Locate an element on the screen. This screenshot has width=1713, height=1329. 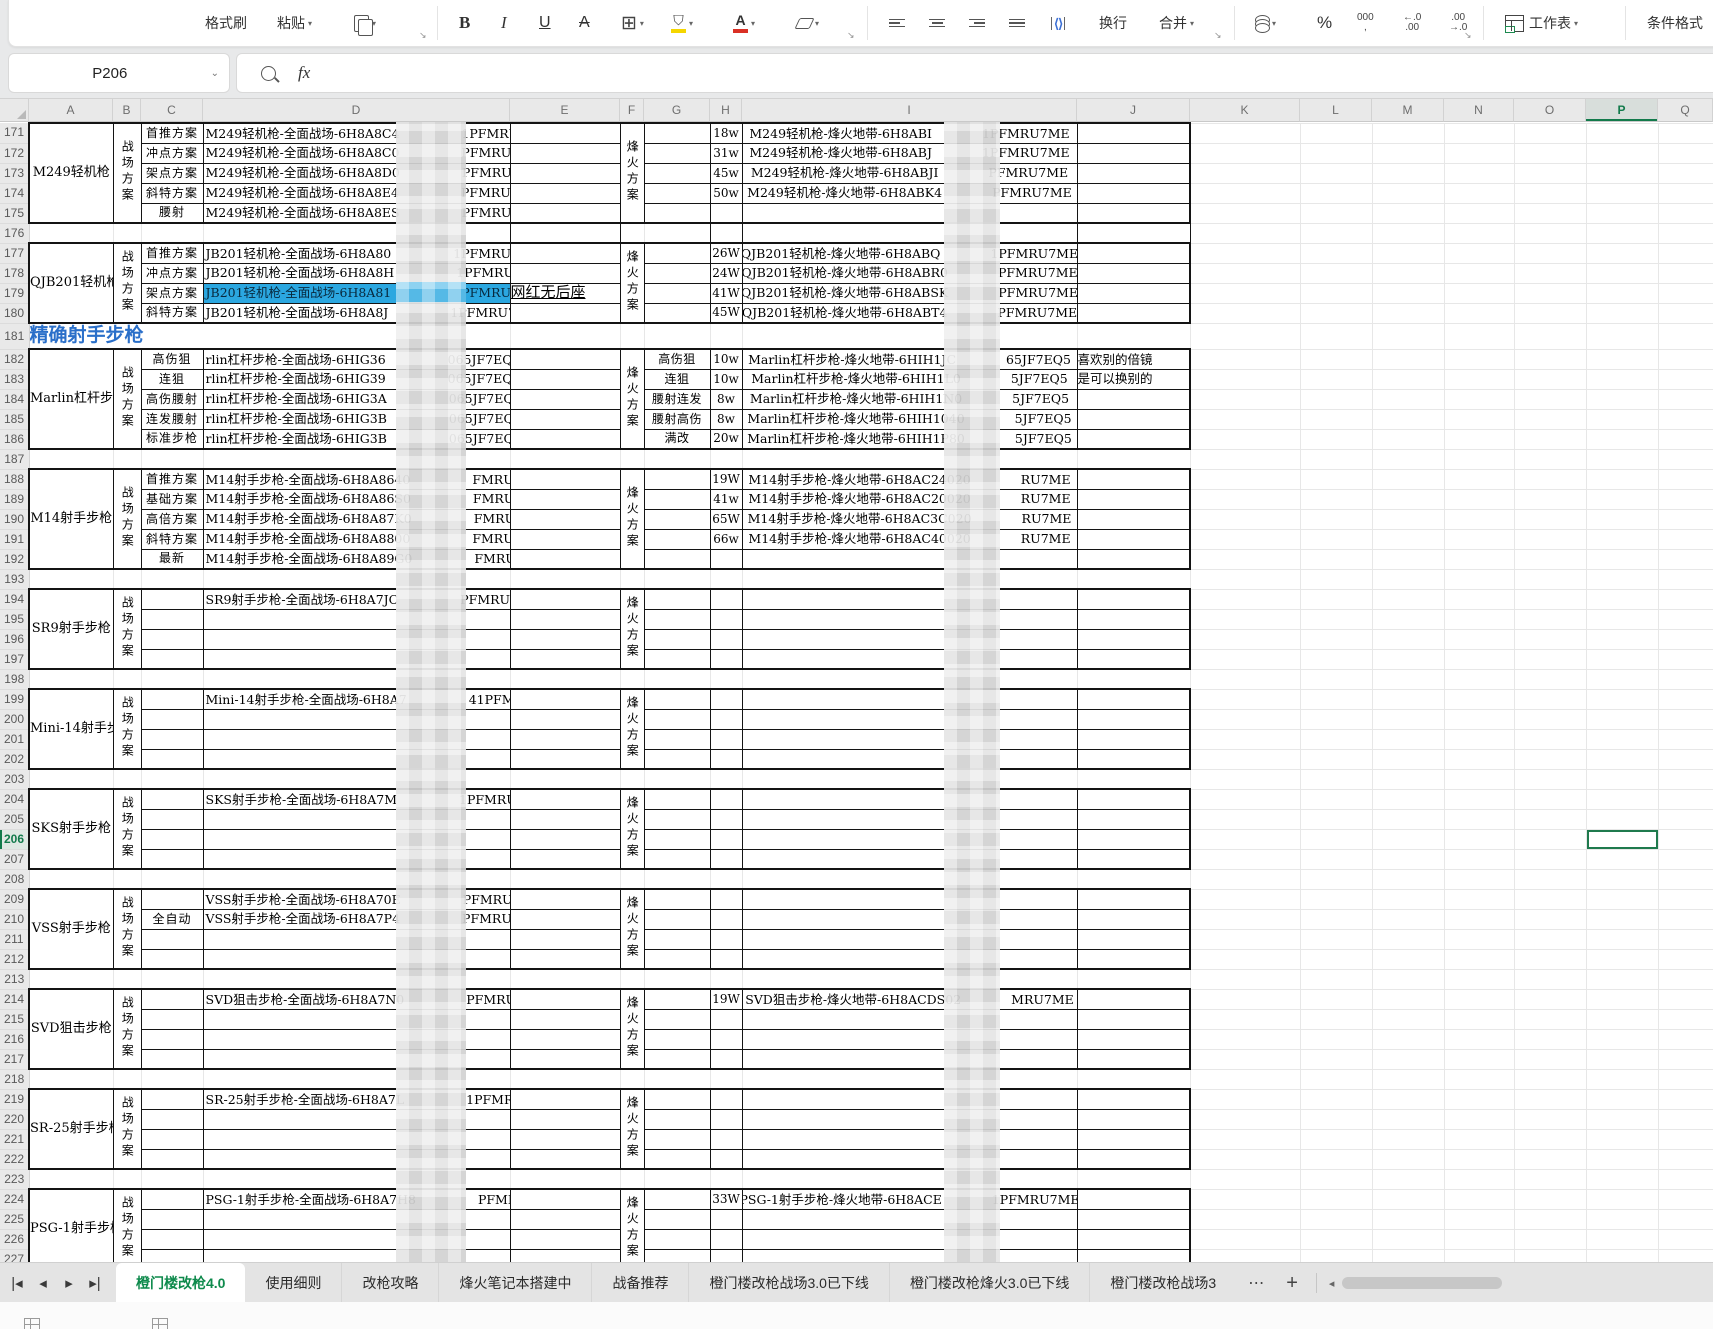
cell-L181 is located at coordinates (1336, 336).